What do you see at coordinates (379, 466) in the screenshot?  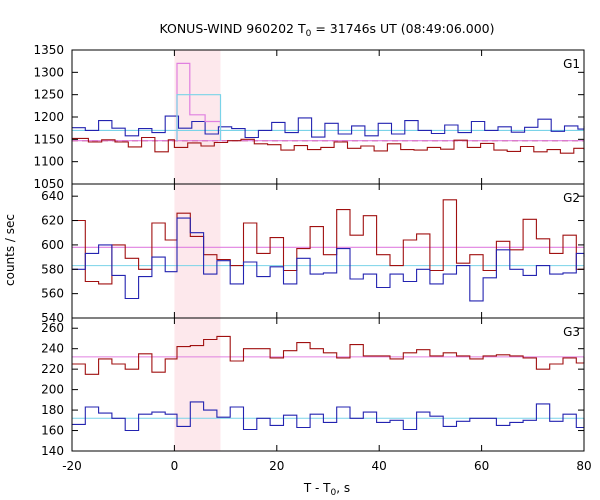 I see `x-tick-label: 40` at bounding box center [379, 466].